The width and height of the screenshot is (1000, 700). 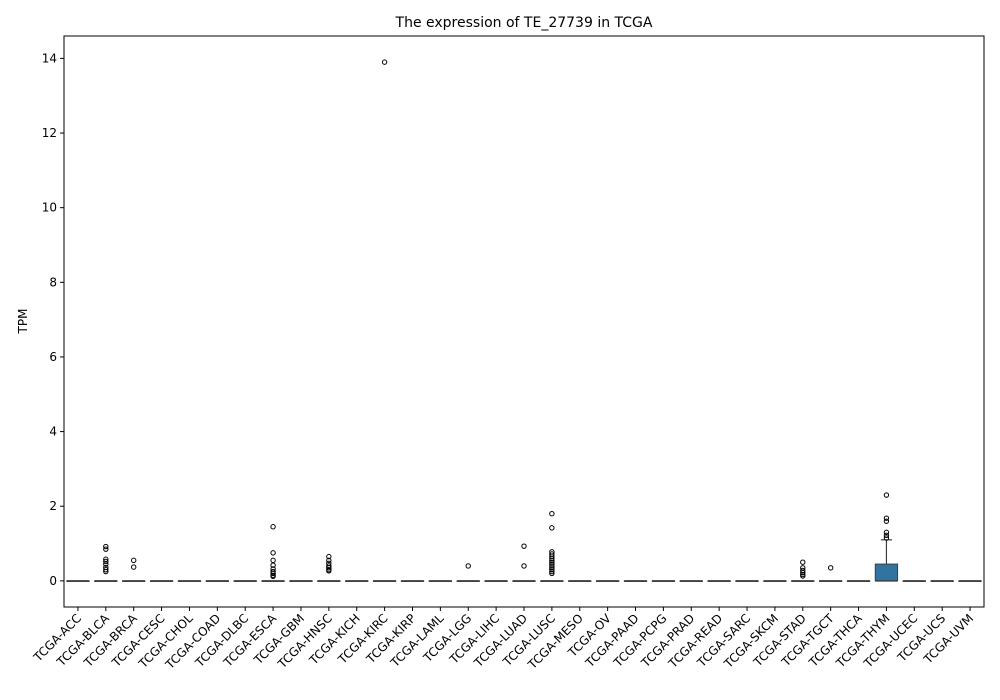 I want to click on y-axis-label: TPM, so click(x=23, y=322).